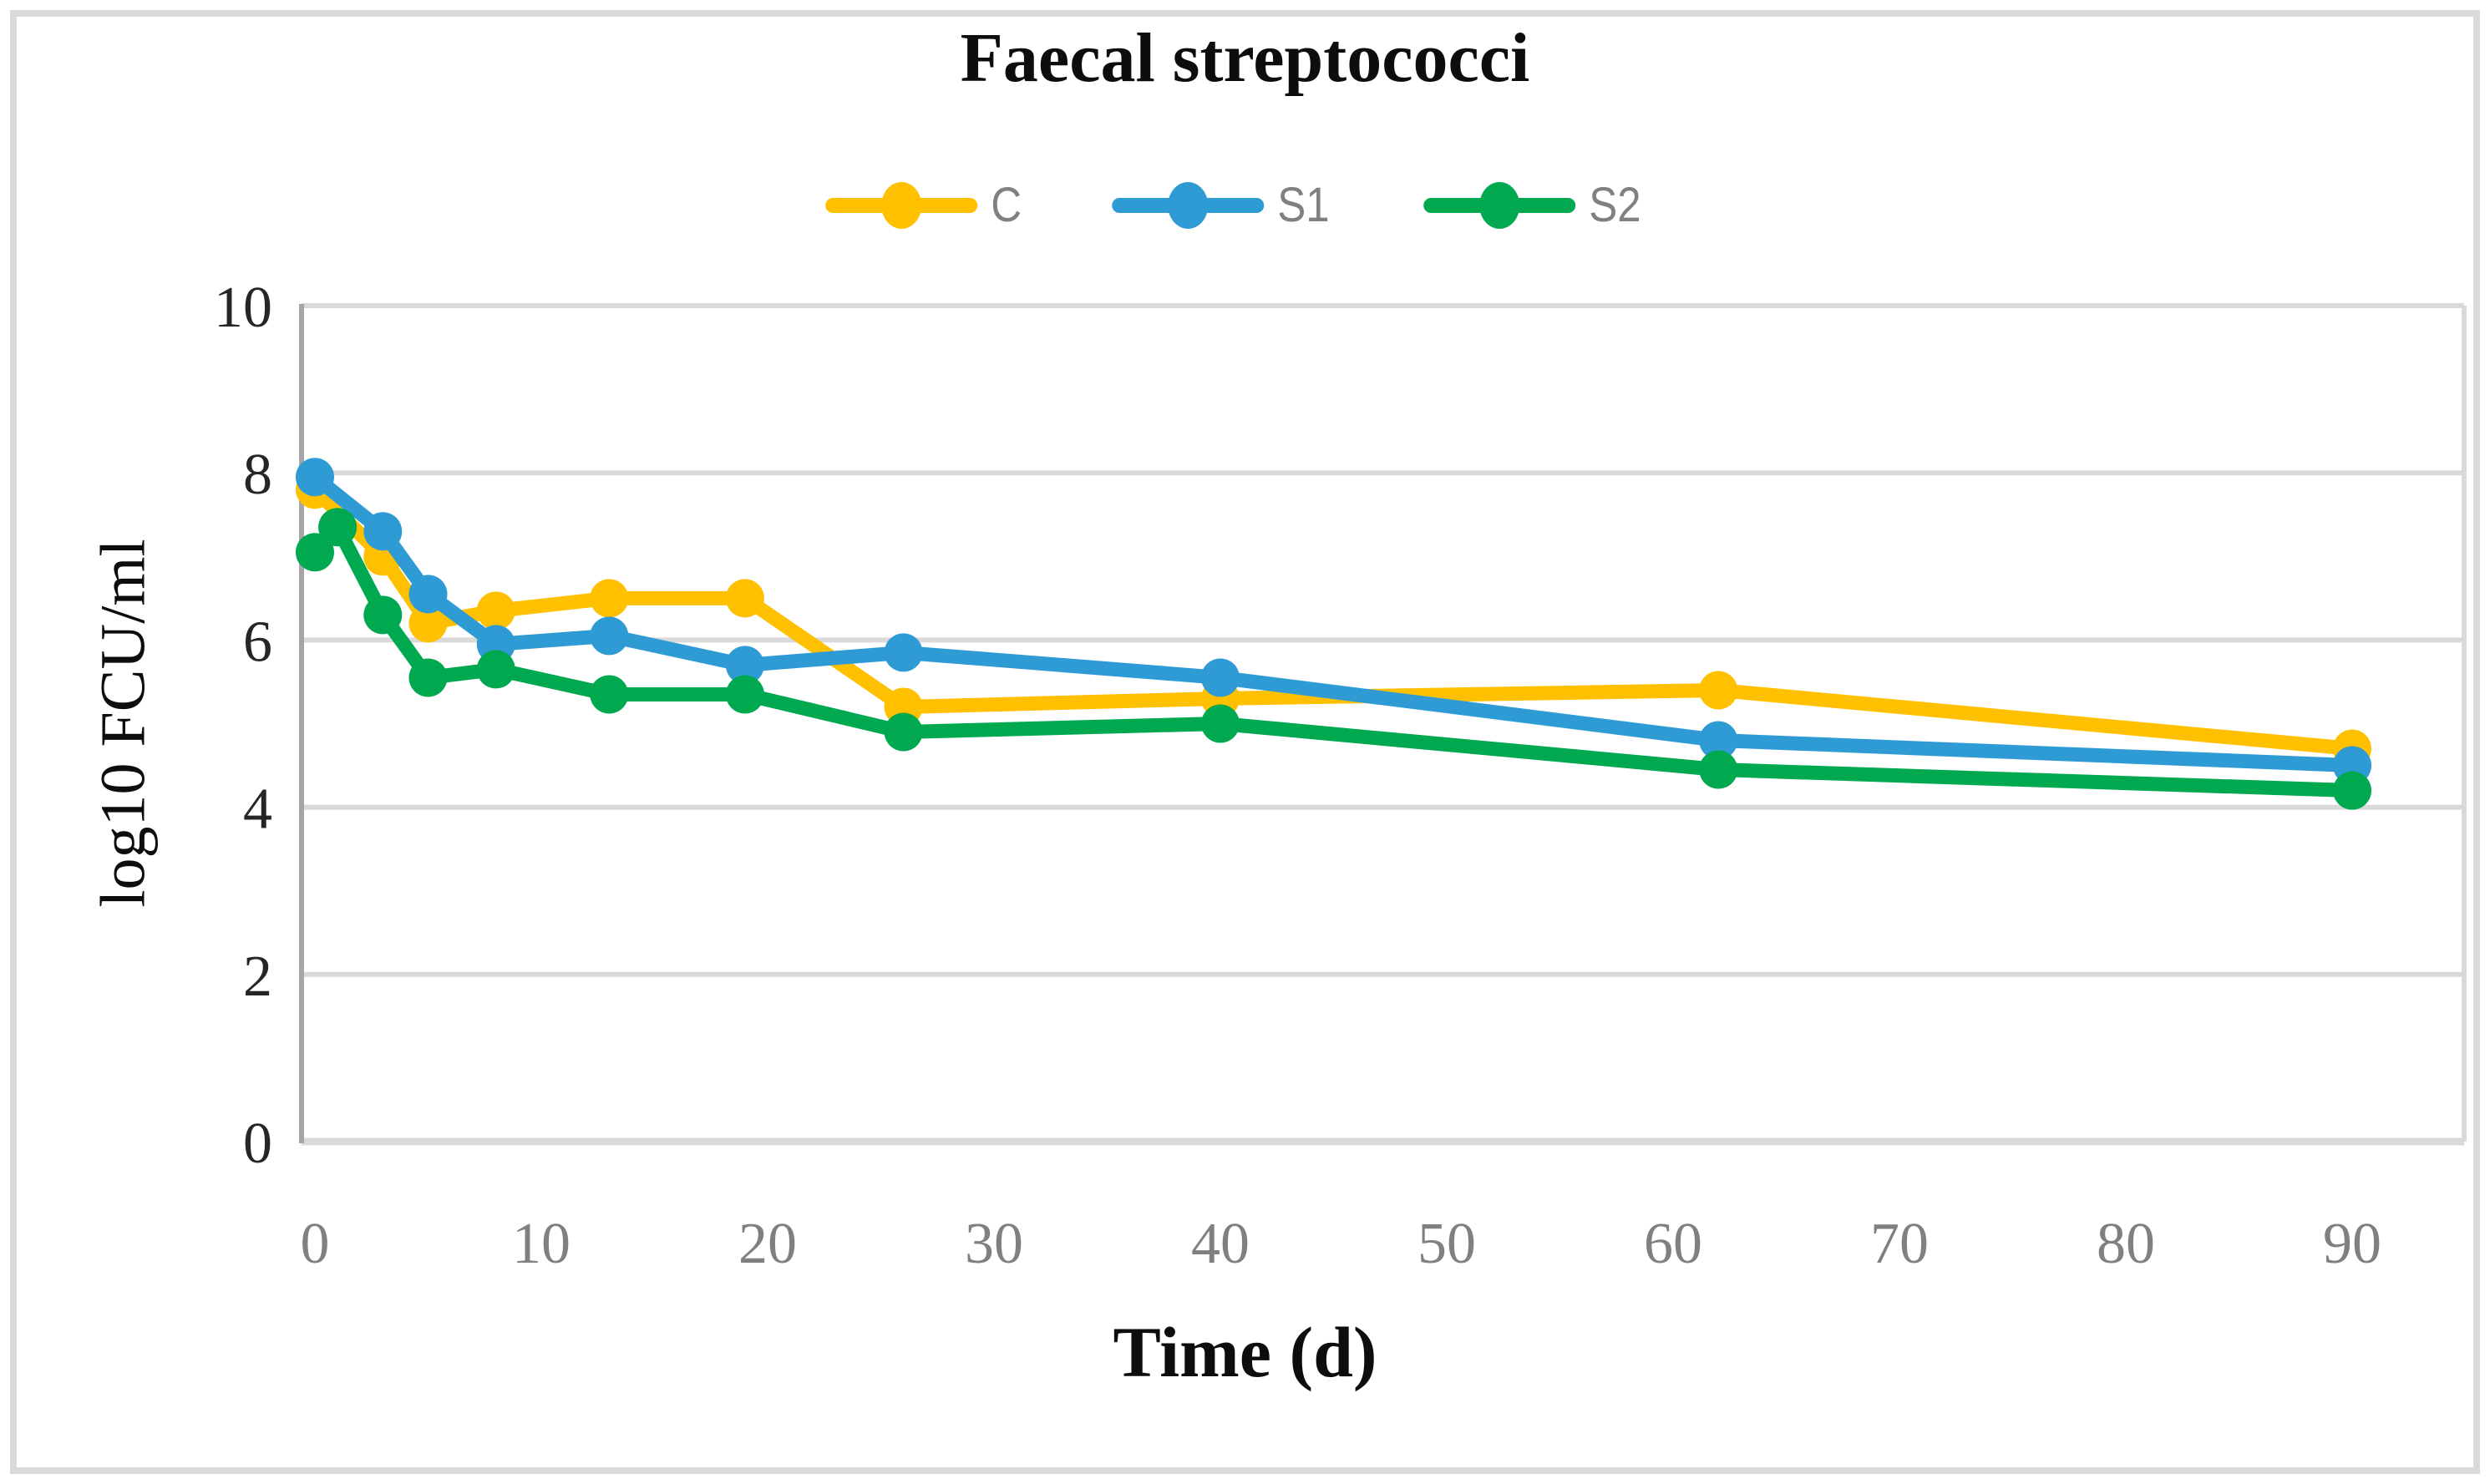 The width and height of the screenshot is (2490, 1484). I want to click on y-tick-label-6: 6, so click(257, 642).